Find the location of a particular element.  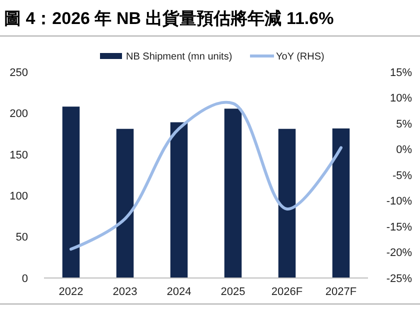

x-tick-label: 2026F is located at coordinates (287, 292).